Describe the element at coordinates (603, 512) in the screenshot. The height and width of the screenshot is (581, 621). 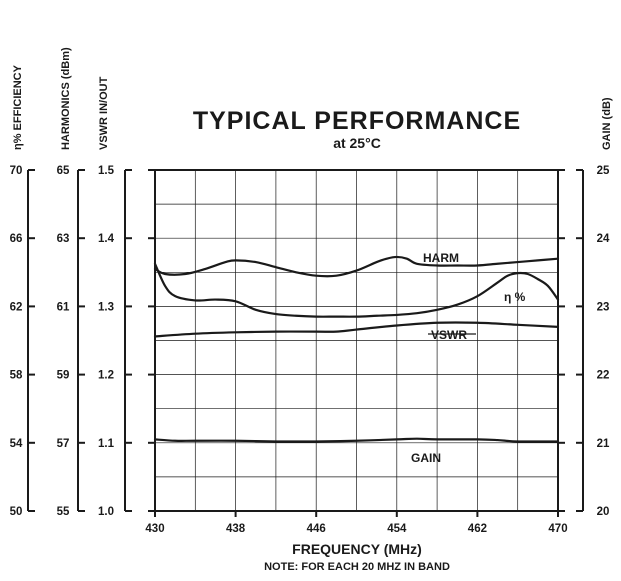
I see `y-tick-label-gain: 20` at that location.